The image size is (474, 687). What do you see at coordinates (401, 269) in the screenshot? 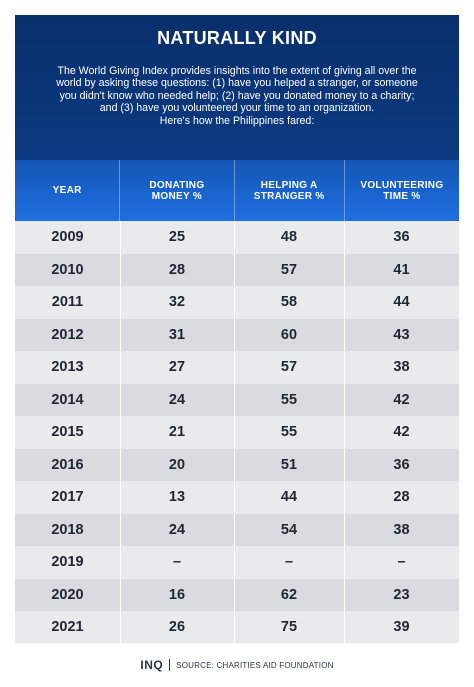
I see `value-cell: 41` at bounding box center [401, 269].